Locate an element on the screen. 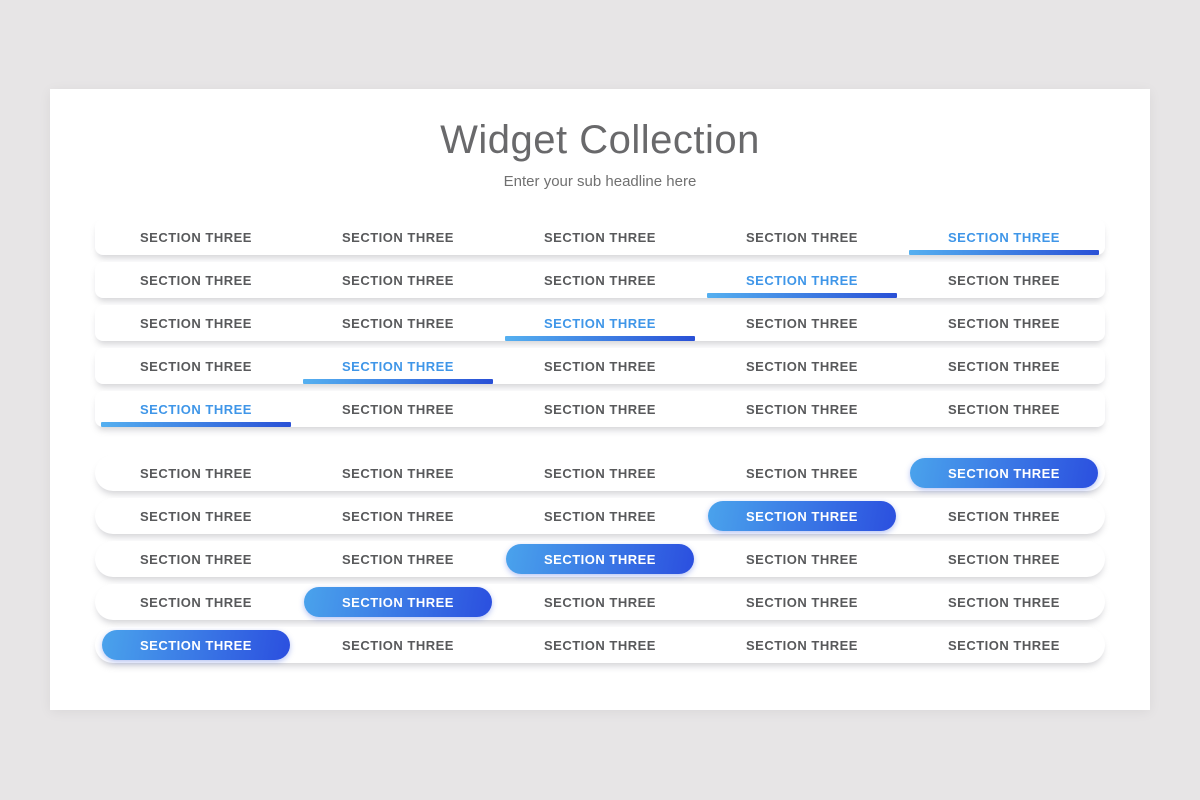  page-subtitle: Enter your sub headline here is located at coordinates (600, 181).